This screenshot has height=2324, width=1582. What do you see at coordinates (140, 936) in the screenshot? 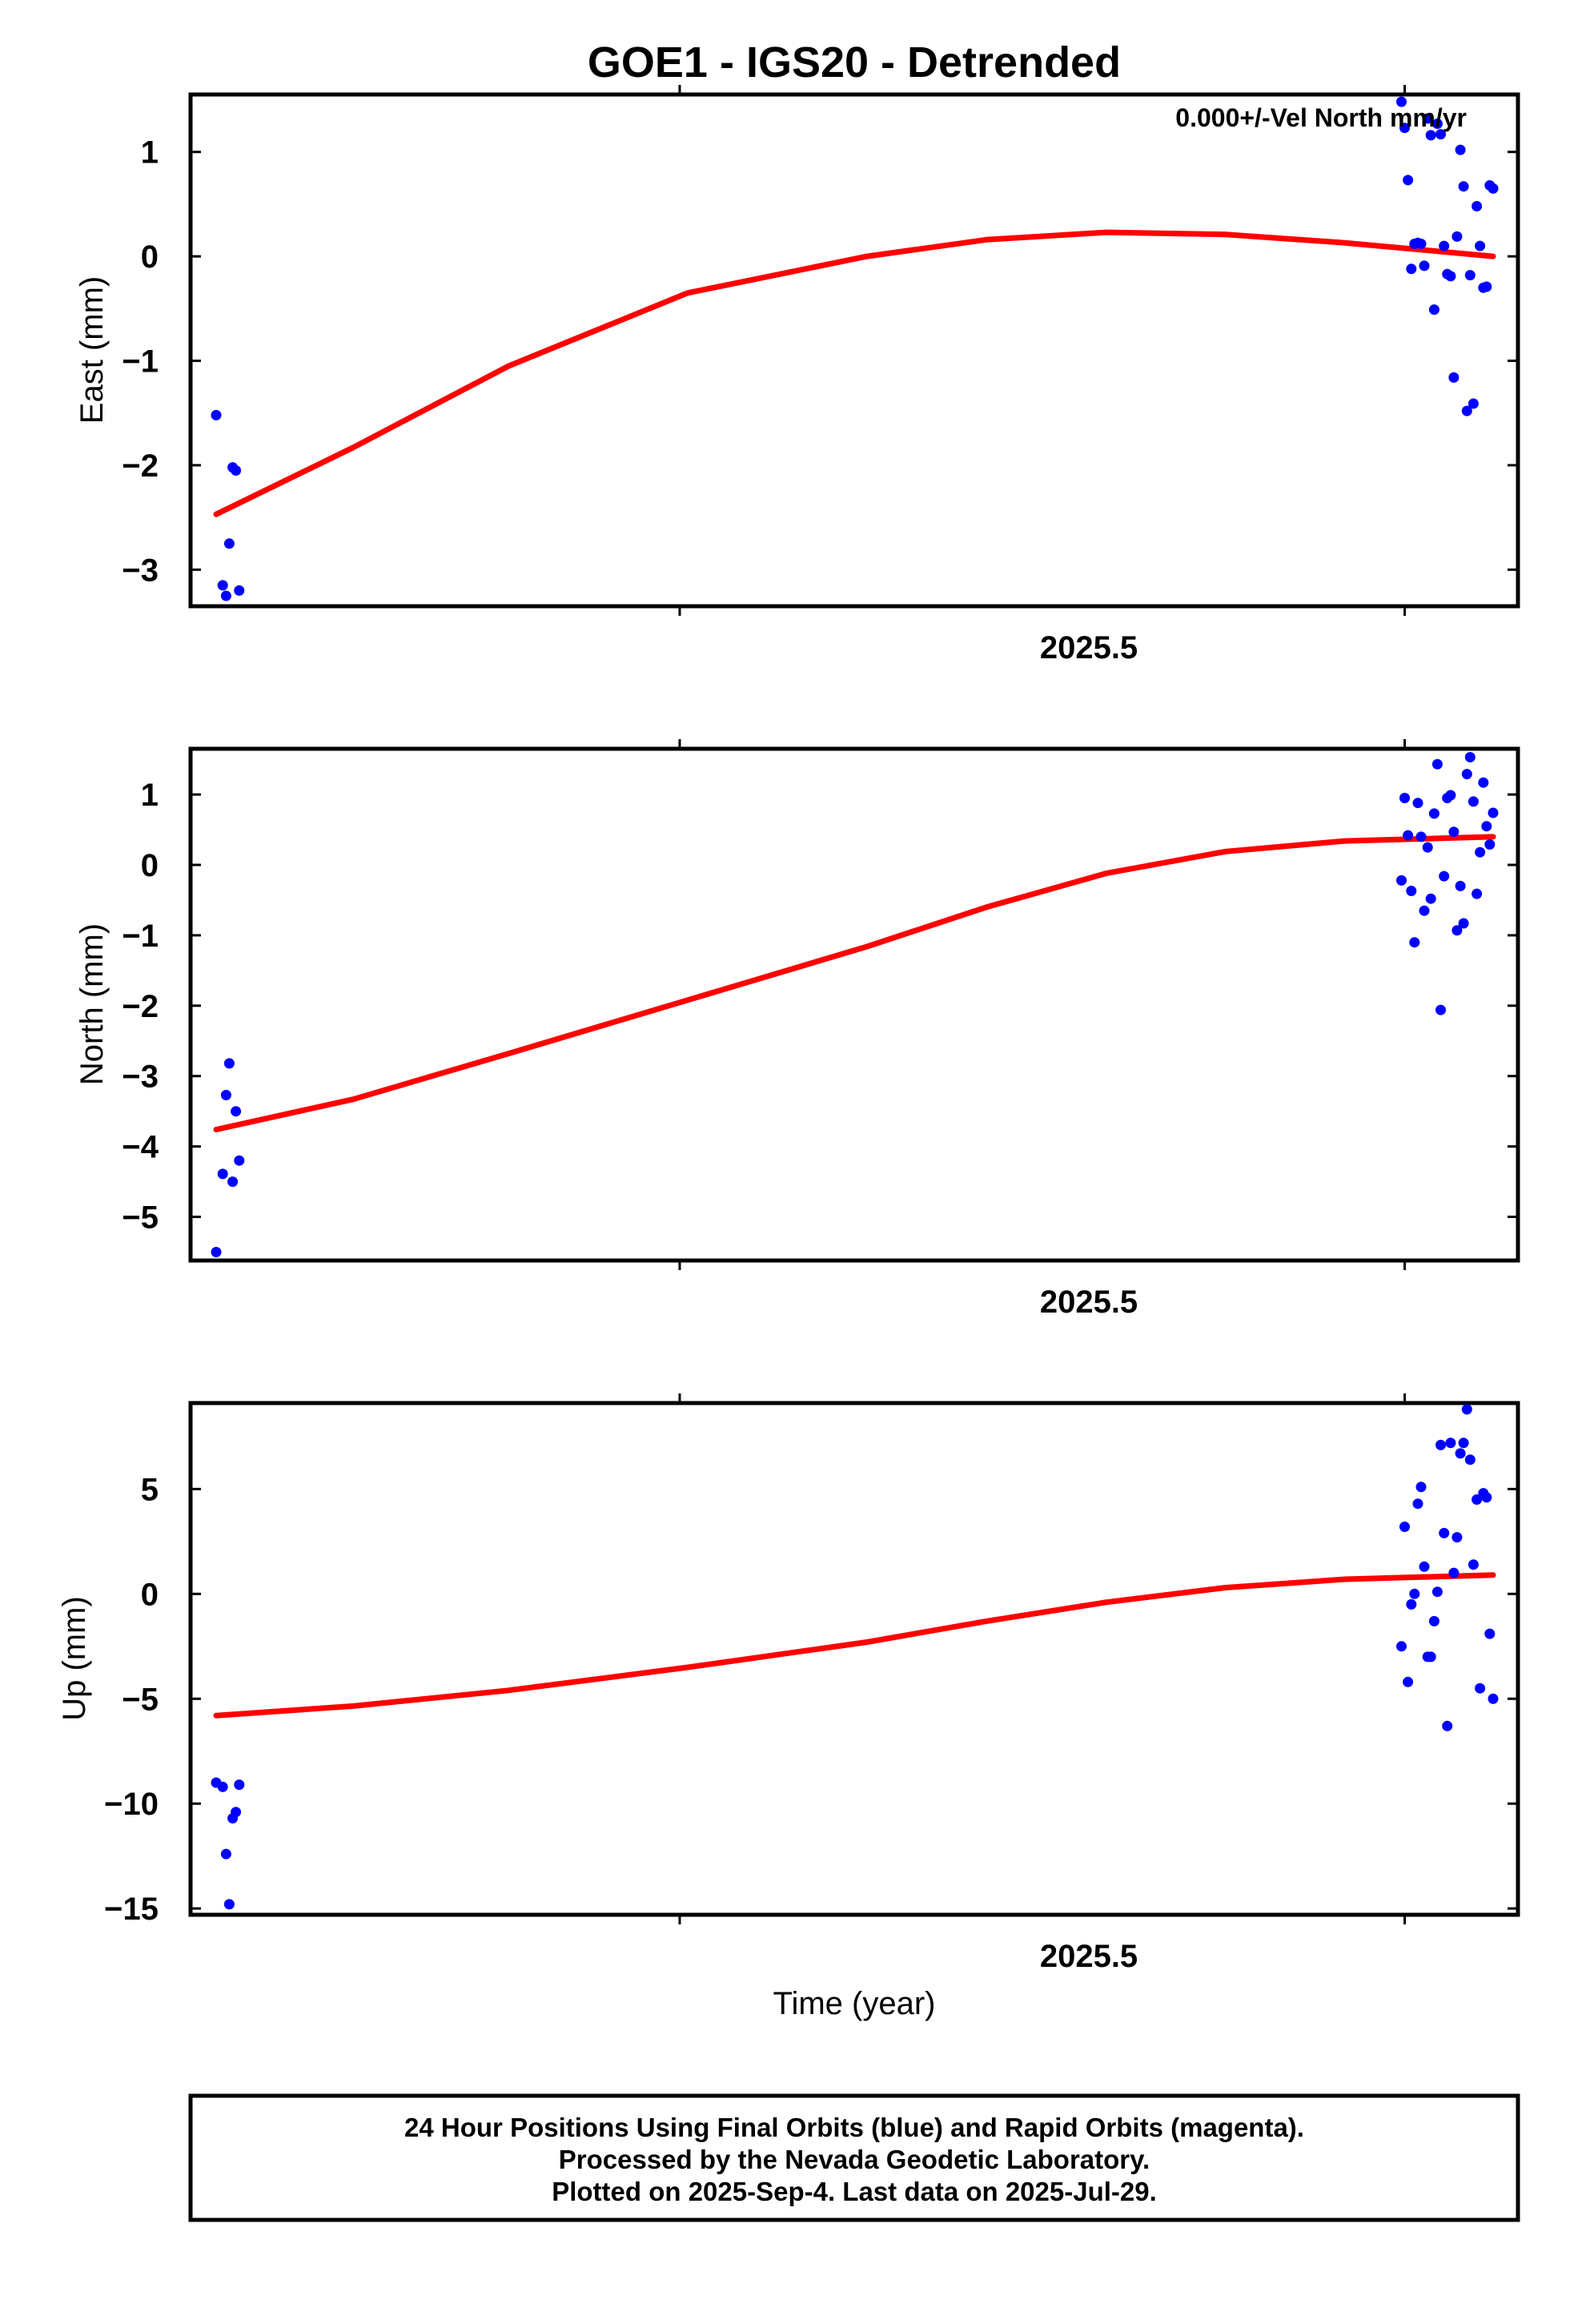
I see `north-ytick-label: −1` at bounding box center [140, 936].